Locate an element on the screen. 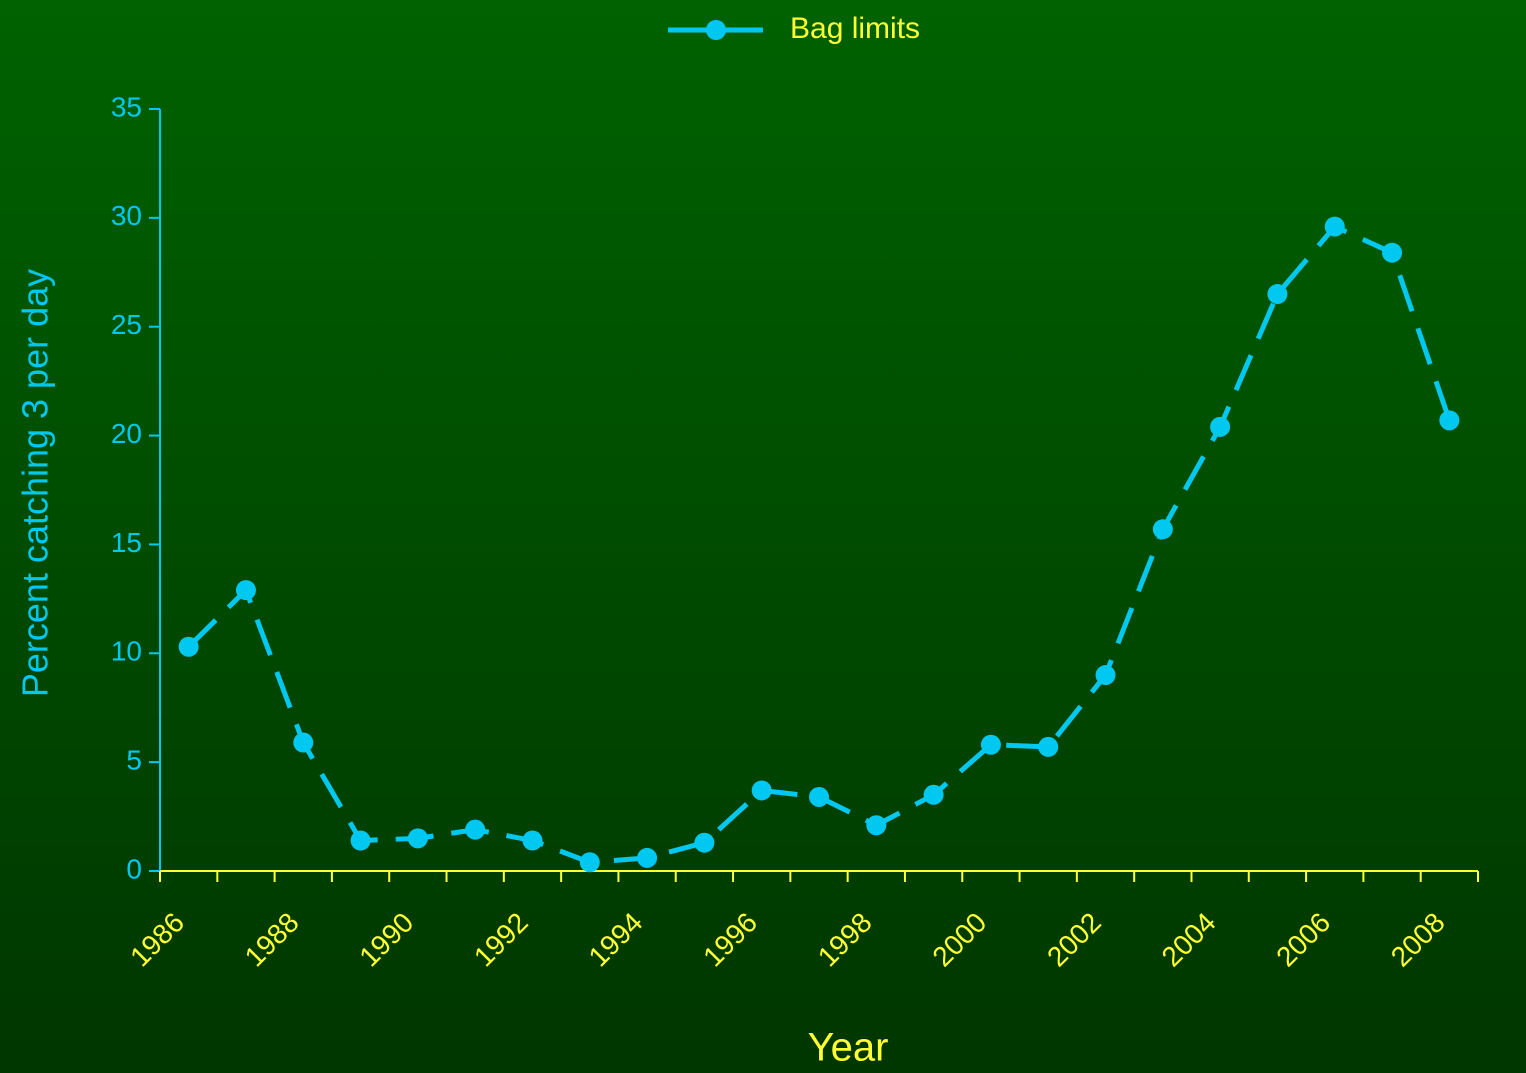 The height and width of the screenshot is (1073, 1526). x-tick-label: 1996 is located at coordinates (730, 940).